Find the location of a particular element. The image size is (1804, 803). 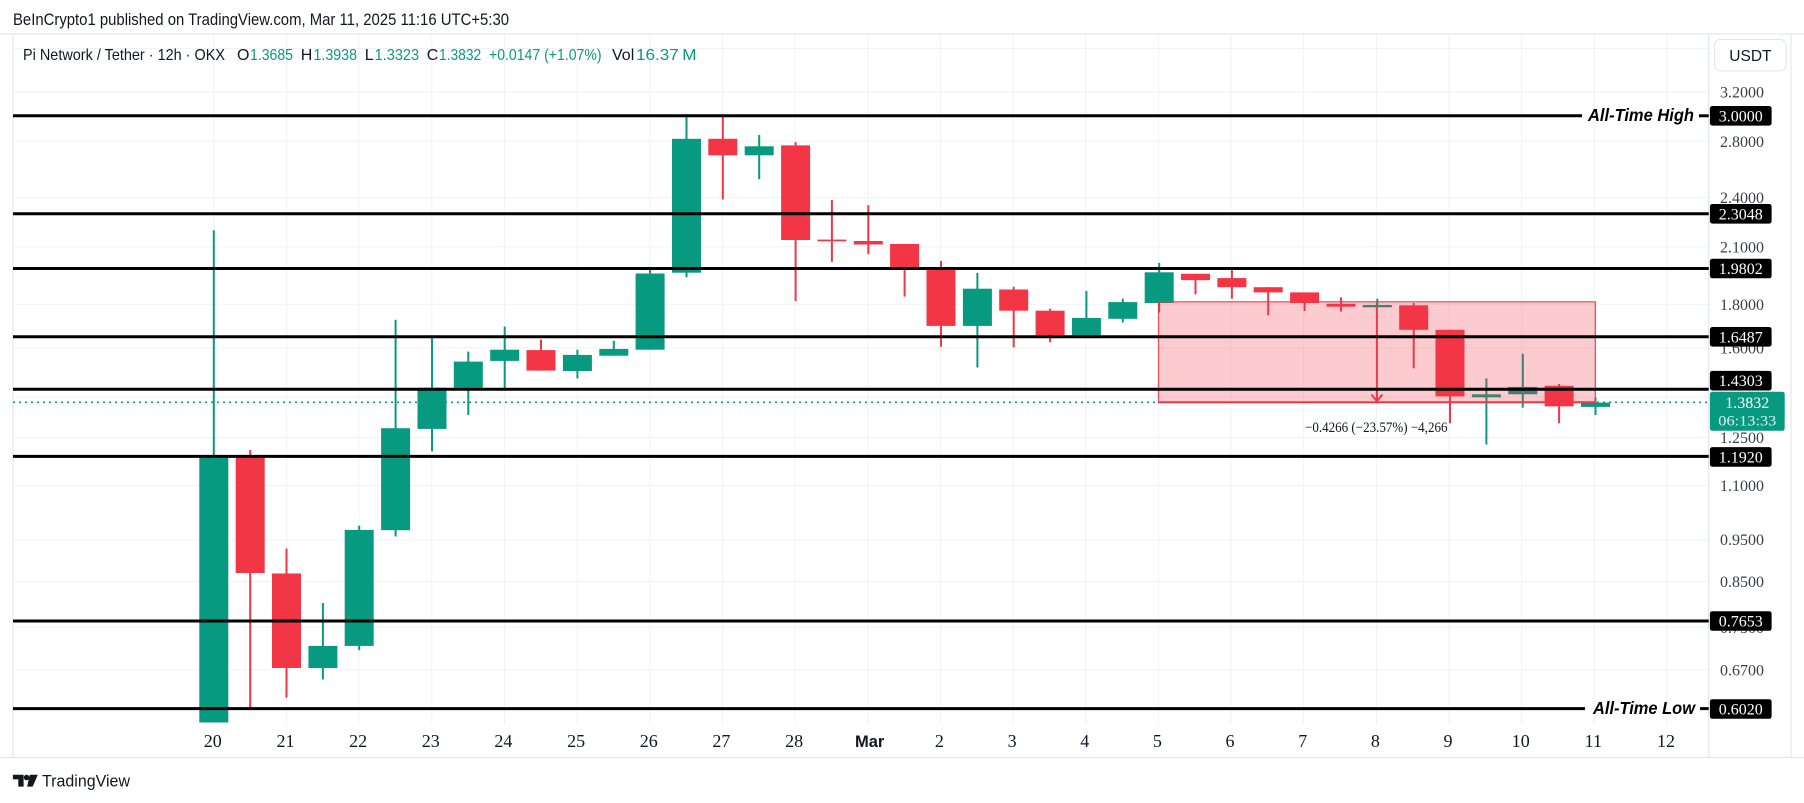

svg-text: 4 is located at coordinates (1084, 741).